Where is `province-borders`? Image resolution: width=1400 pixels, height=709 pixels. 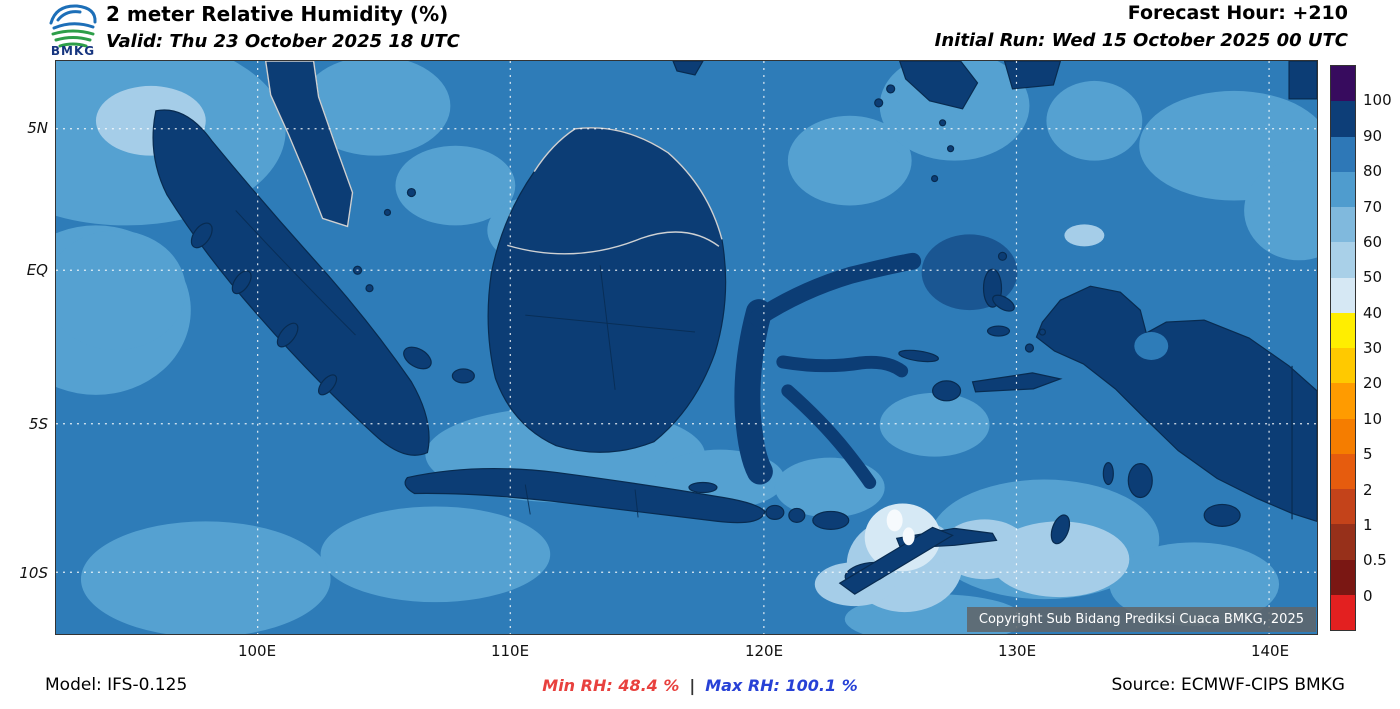
province-borders is located at coordinates (465, 364).